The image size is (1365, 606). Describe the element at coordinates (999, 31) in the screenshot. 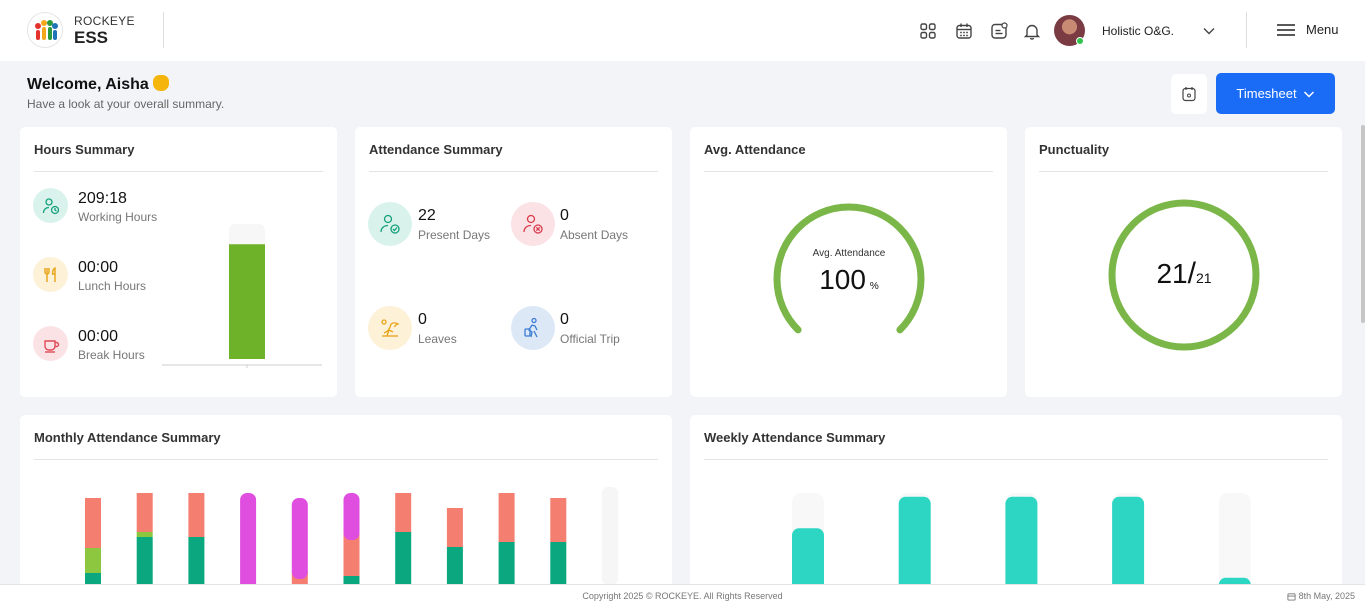

I see `messages-icon` at that location.